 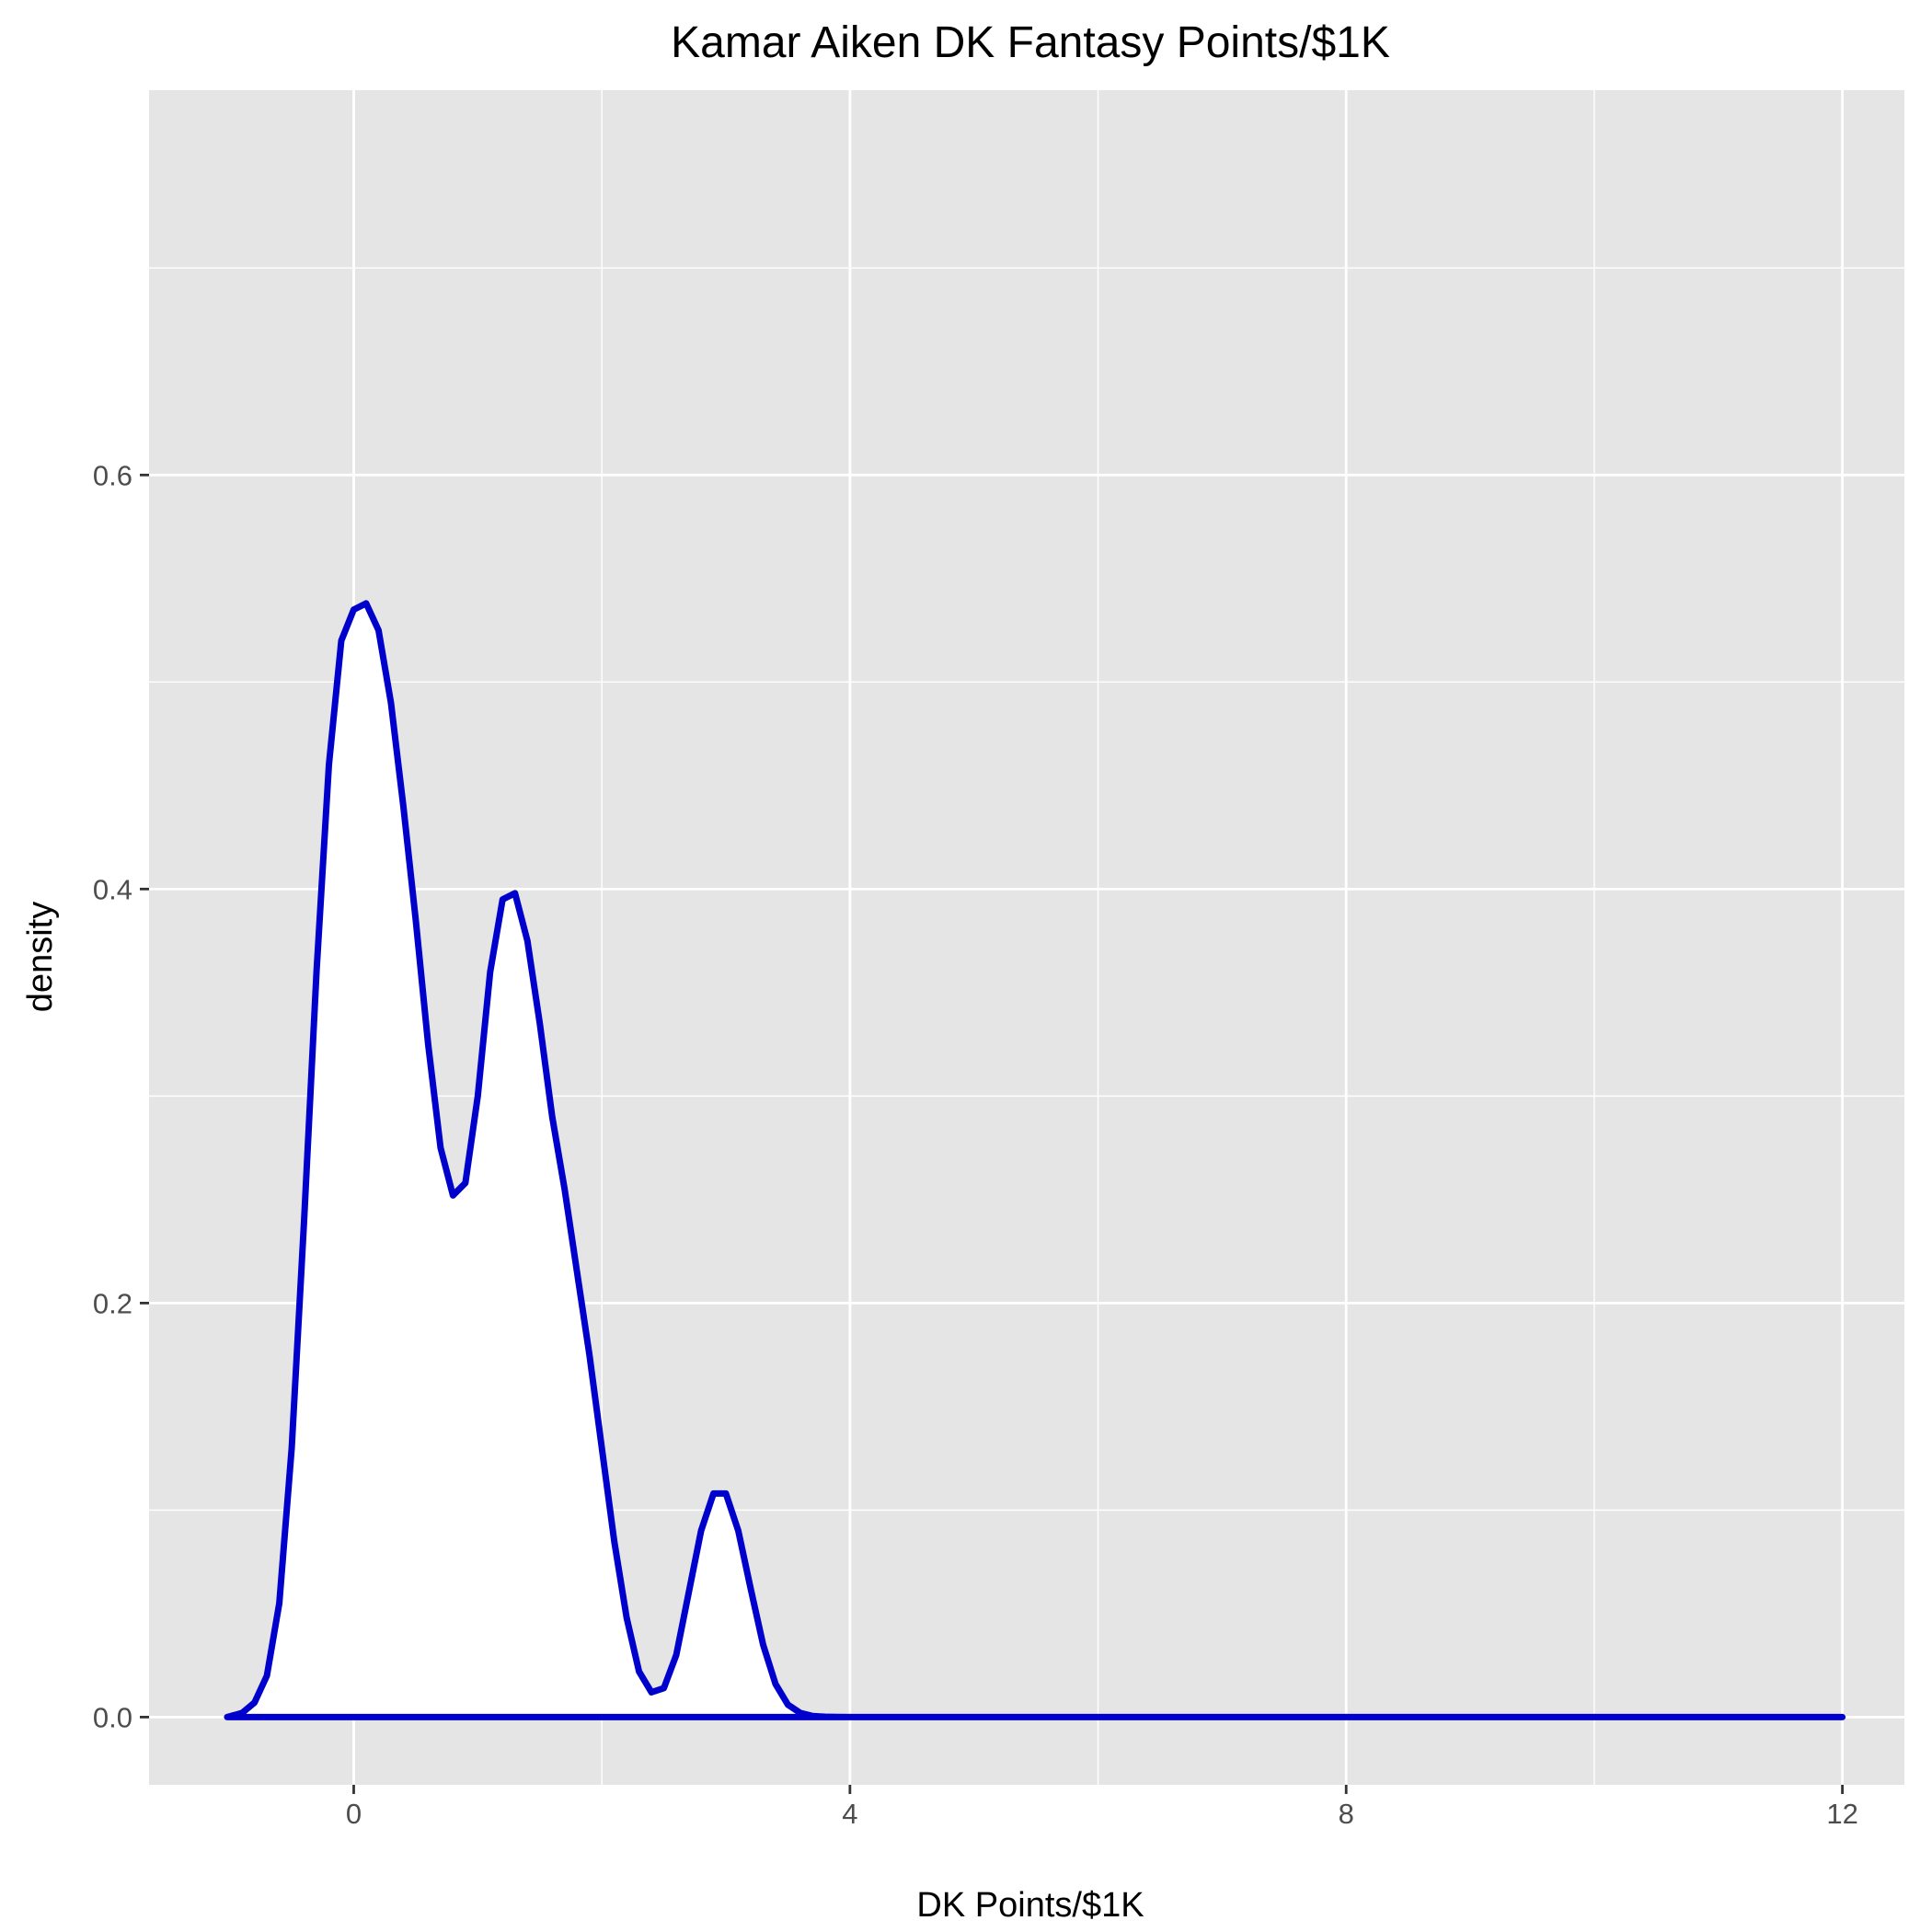 What do you see at coordinates (112, 475) in the screenshot?
I see `y-tick-label: 0.6` at bounding box center [112, 475].